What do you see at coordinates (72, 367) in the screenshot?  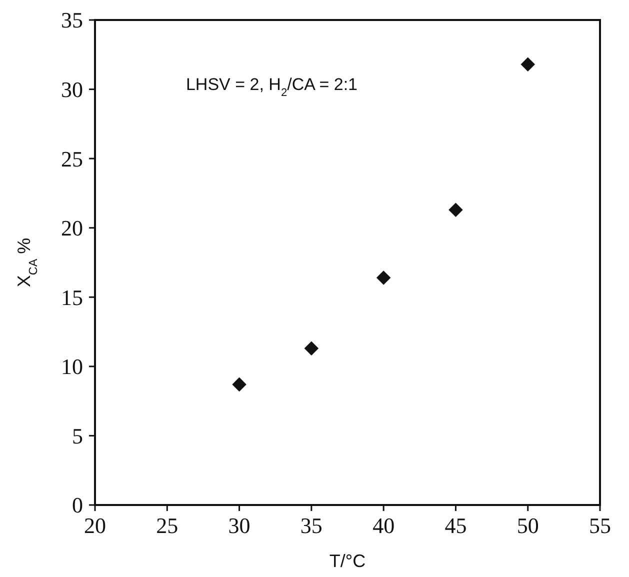 I see `y-tick-label: 10` at bounding box center [72, 367].